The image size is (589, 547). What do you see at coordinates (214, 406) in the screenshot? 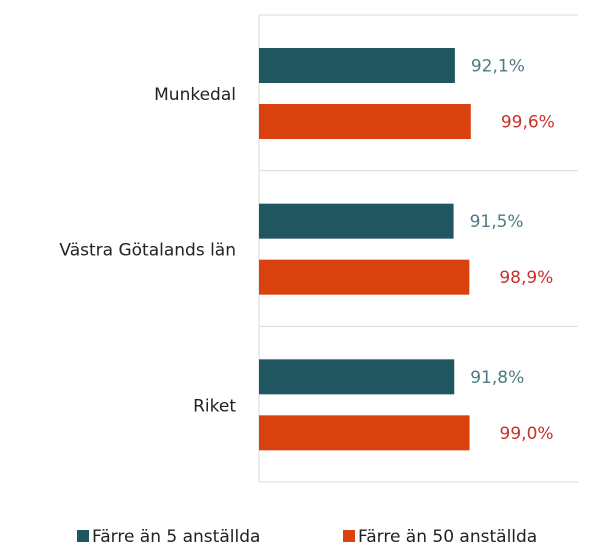
I see `category-label: Riket` at bounding box center [214, 406].